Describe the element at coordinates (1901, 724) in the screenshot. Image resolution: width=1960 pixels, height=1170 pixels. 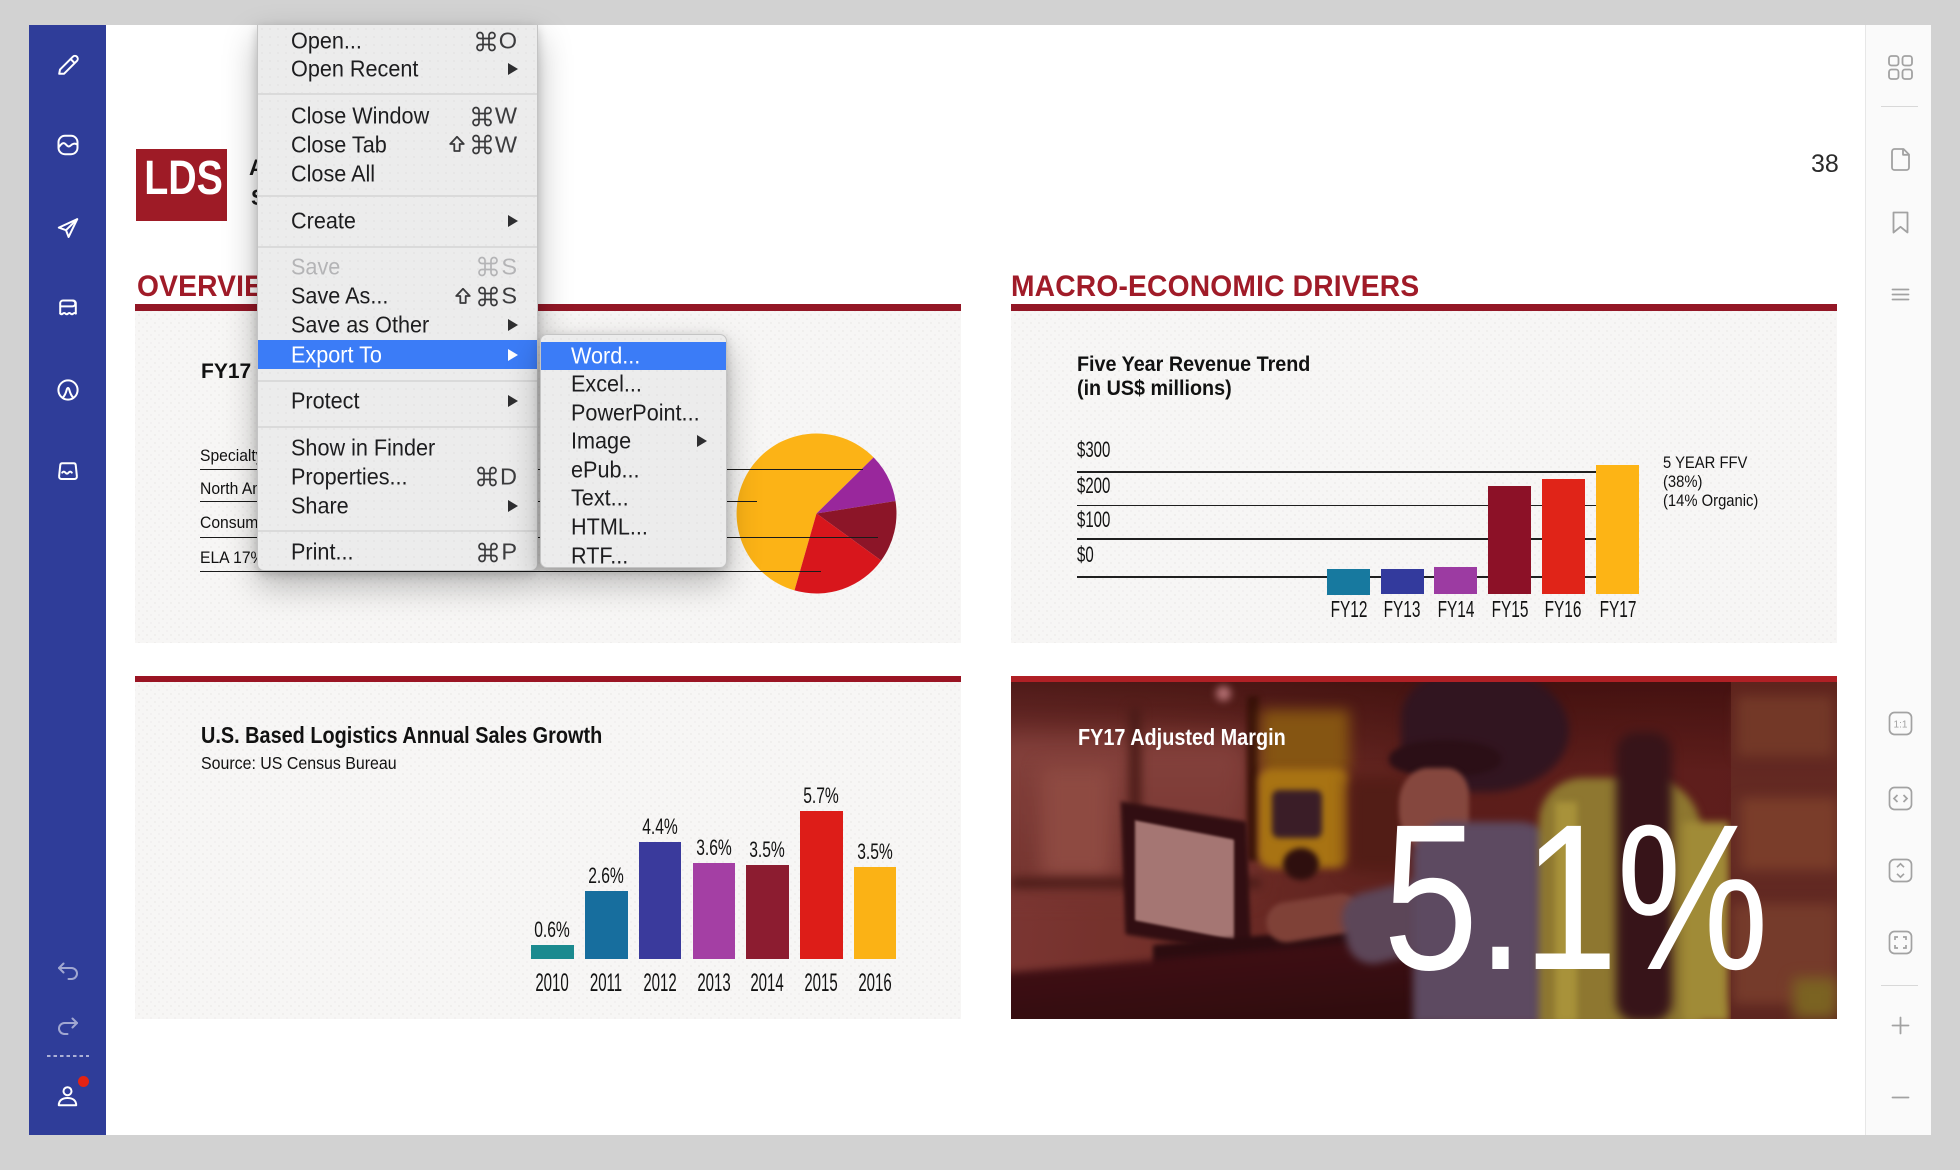
I see `svg-text: 1:1` at that location.